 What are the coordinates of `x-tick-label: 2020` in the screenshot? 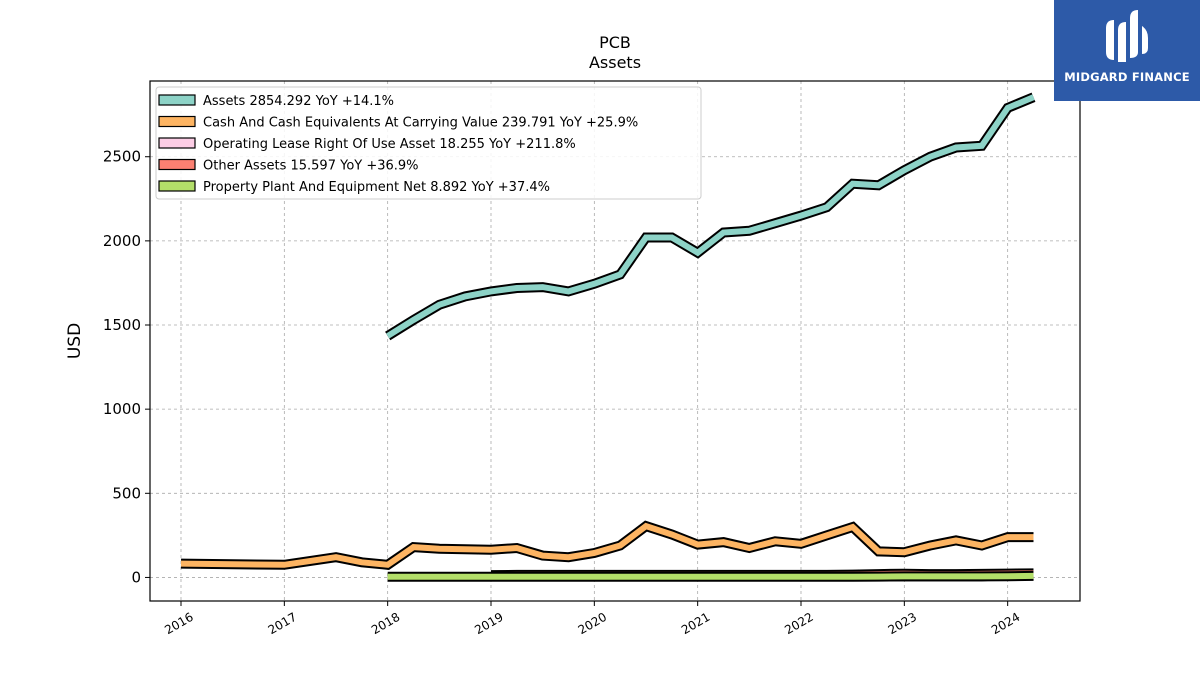 It's located at (592, 623).